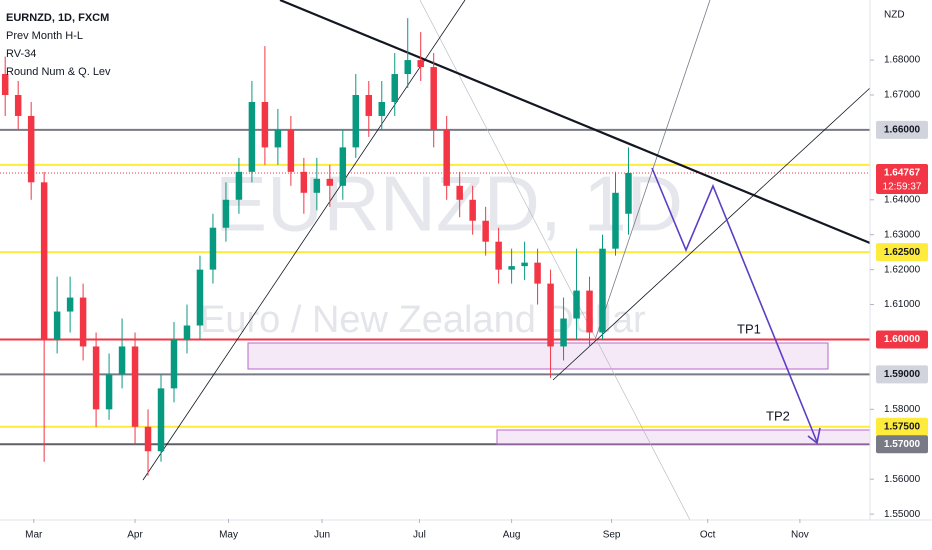  Describe the element at coordinates (34, 535) in the screenshot. I see `x-tick-label: Mar` at that location.